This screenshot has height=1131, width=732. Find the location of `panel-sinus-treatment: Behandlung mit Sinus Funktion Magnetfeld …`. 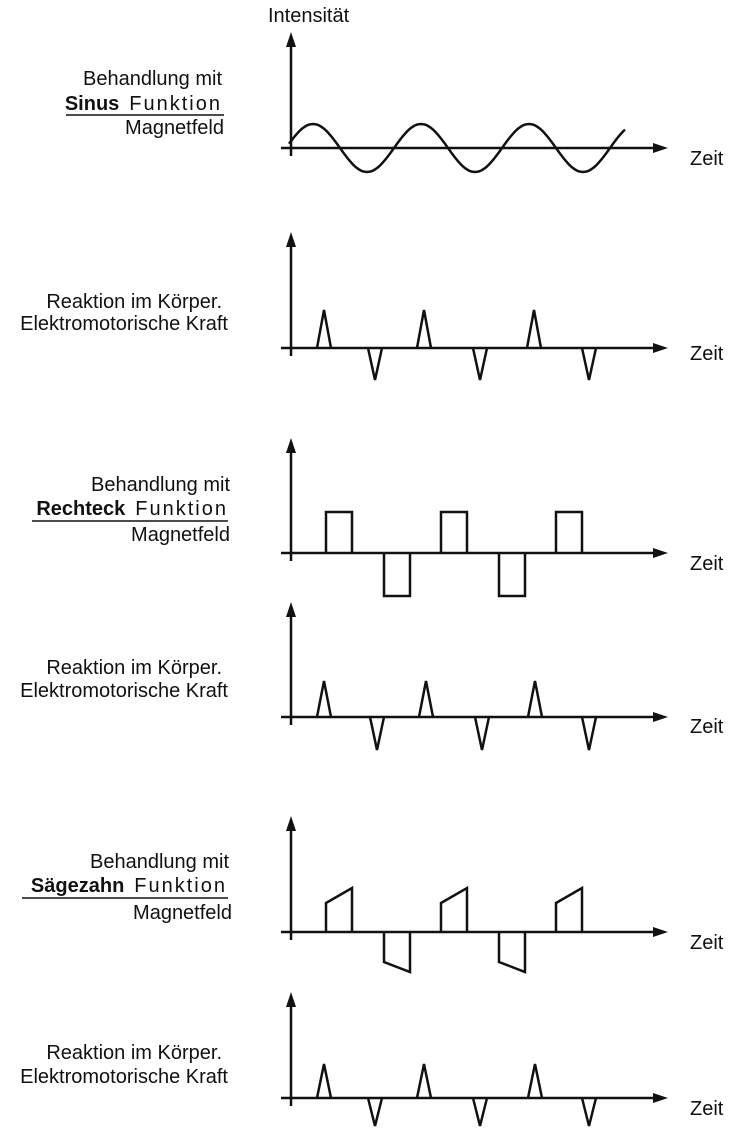

panel-sinus-treatment: Behandlung mit Sinus Funktion Magnetfeld … is located at coordinates (394, 103).